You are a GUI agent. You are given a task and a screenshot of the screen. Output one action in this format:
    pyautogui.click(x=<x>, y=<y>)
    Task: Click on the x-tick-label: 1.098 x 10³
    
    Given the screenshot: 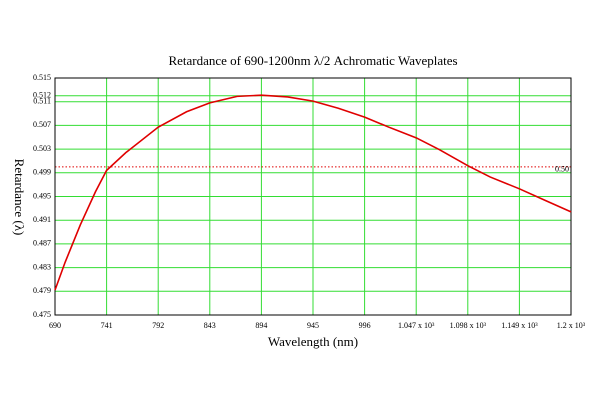 What is the action you would take?
    pyautogui.click(x=468, y=325)
    